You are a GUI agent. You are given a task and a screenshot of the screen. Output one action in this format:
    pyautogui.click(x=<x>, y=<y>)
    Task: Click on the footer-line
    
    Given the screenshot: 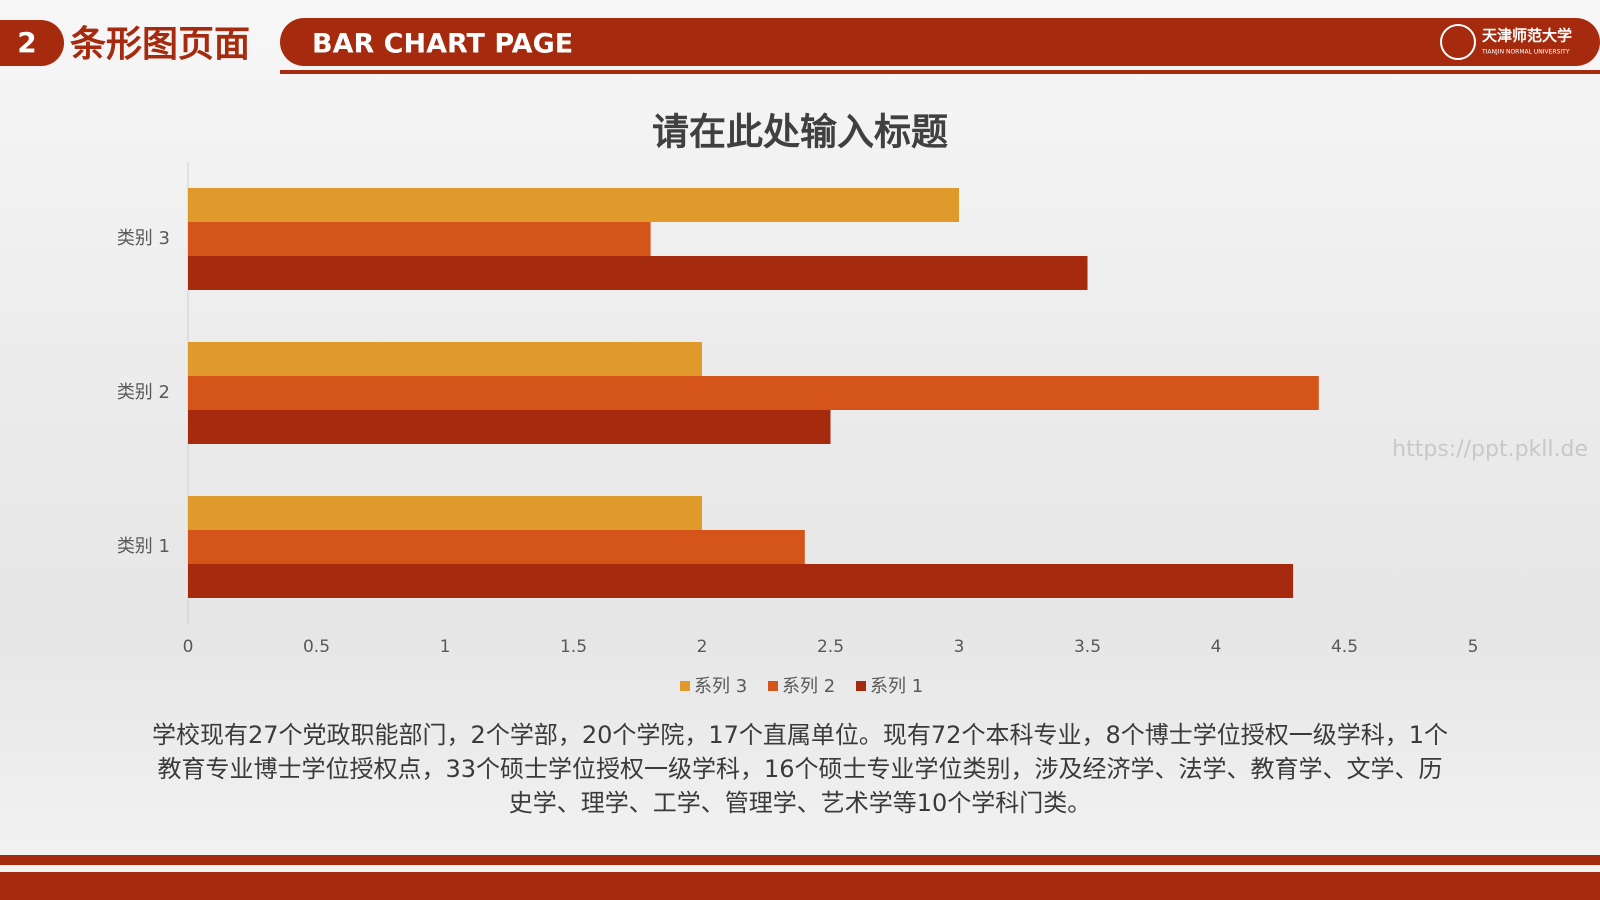 What is the action you would take?
    pyautogui.click(x=800, y=860)
    